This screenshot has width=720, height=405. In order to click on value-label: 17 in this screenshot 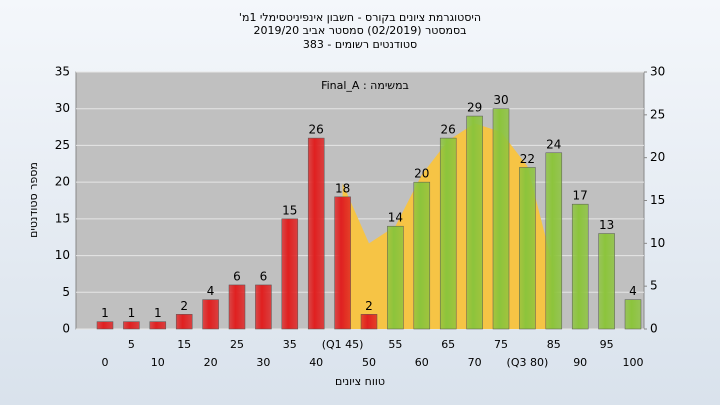, I will do `click(580, 196)`.